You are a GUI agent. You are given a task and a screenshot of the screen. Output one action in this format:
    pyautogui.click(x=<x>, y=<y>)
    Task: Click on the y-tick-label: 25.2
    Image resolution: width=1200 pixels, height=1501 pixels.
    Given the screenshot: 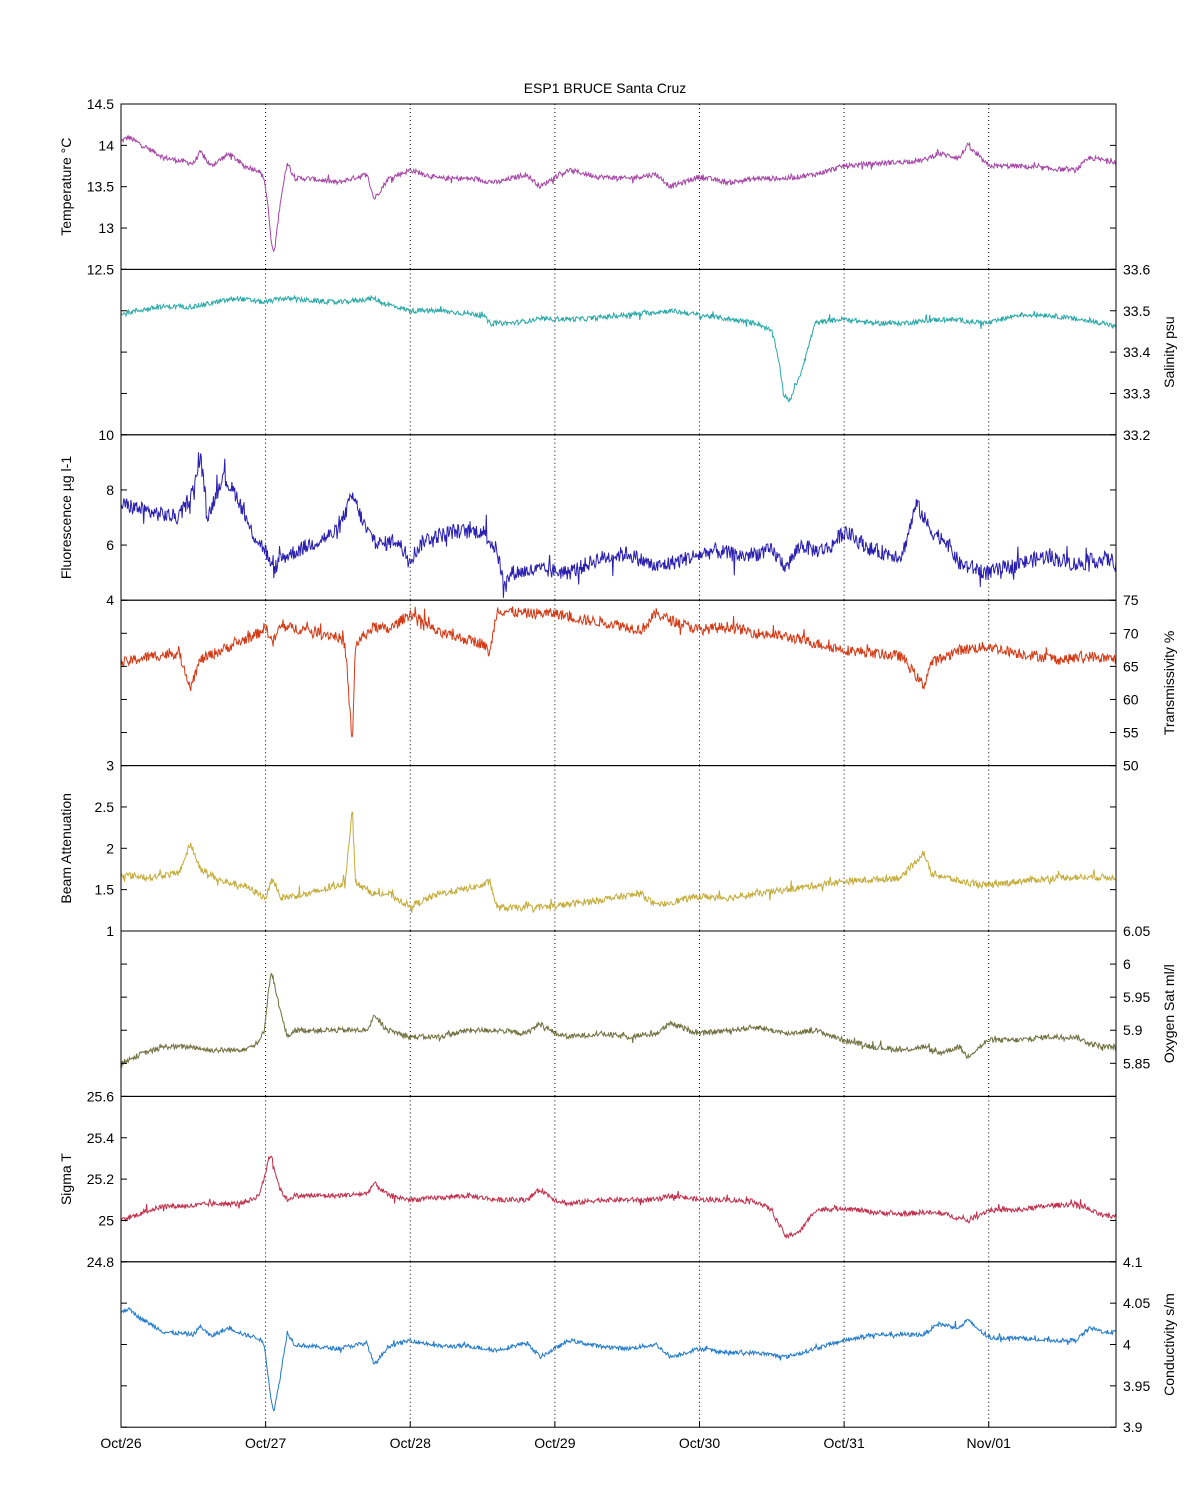 What is the action you would take?
    pyautogui.click(x=100, y=1179)
    